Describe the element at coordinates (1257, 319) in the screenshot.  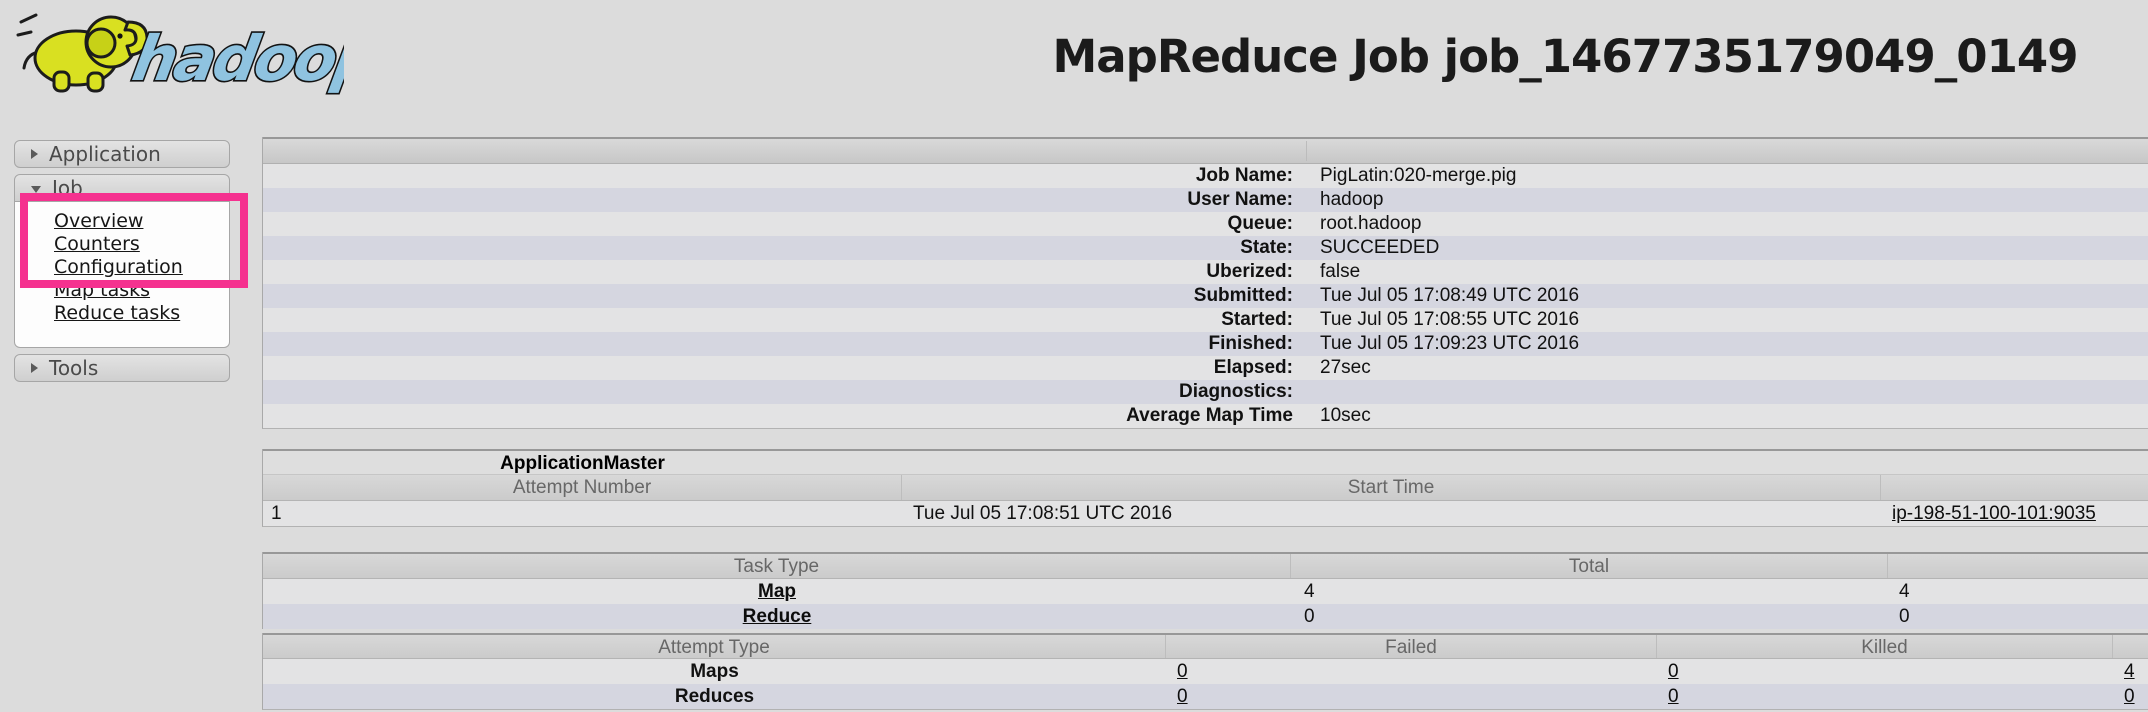
I see `info-label: Started:` at that location.